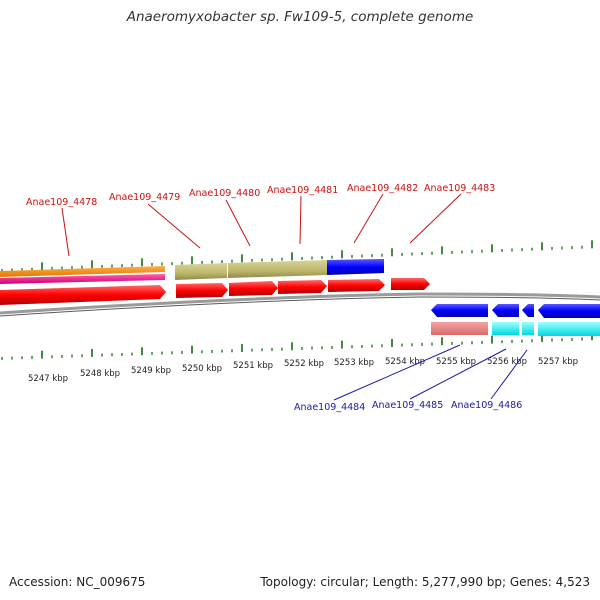 The image size is (600, 600). I want to click on tick-label: 5247 kbp, so click(48, 379).